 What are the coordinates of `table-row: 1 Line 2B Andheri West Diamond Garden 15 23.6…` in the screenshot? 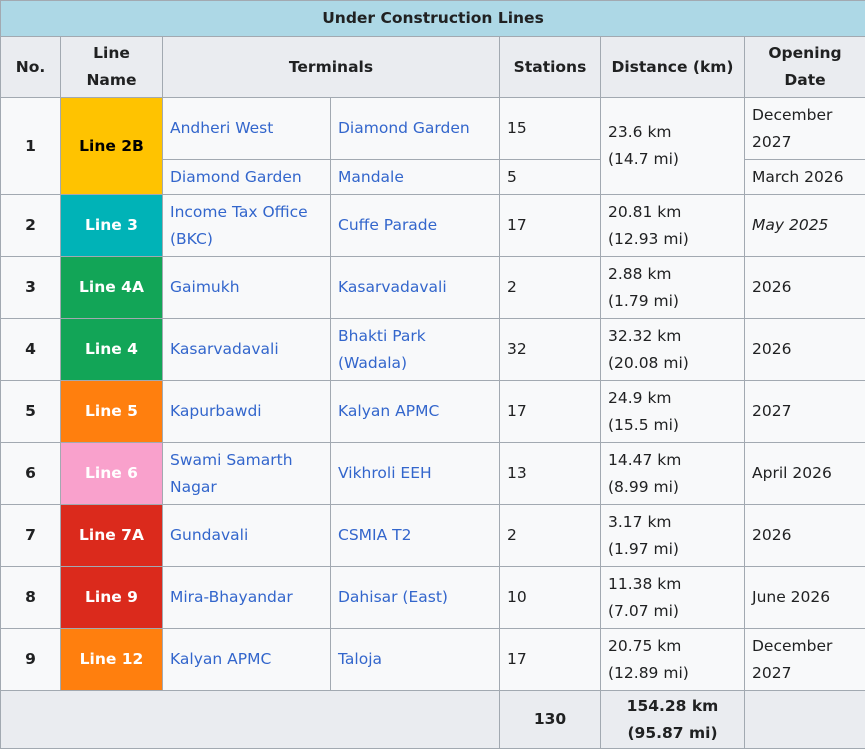 It's located at (432, 146).